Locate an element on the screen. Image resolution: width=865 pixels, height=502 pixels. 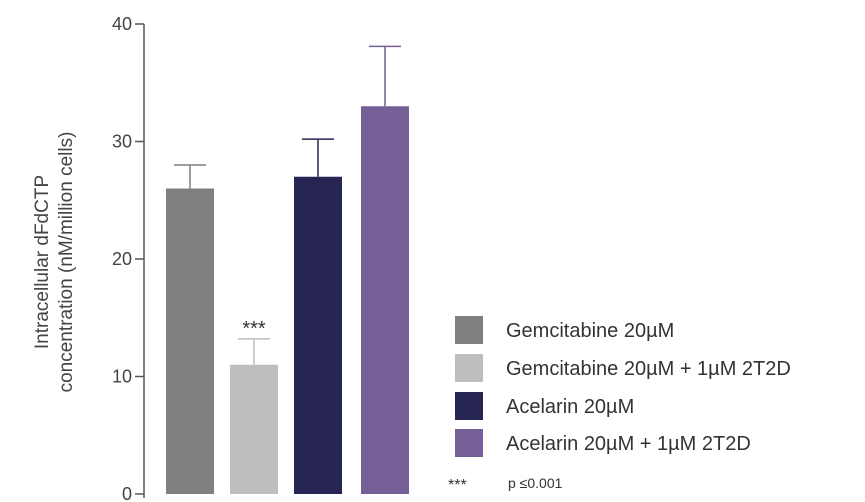
significance-label: *** is located at coordinates (254, 329).